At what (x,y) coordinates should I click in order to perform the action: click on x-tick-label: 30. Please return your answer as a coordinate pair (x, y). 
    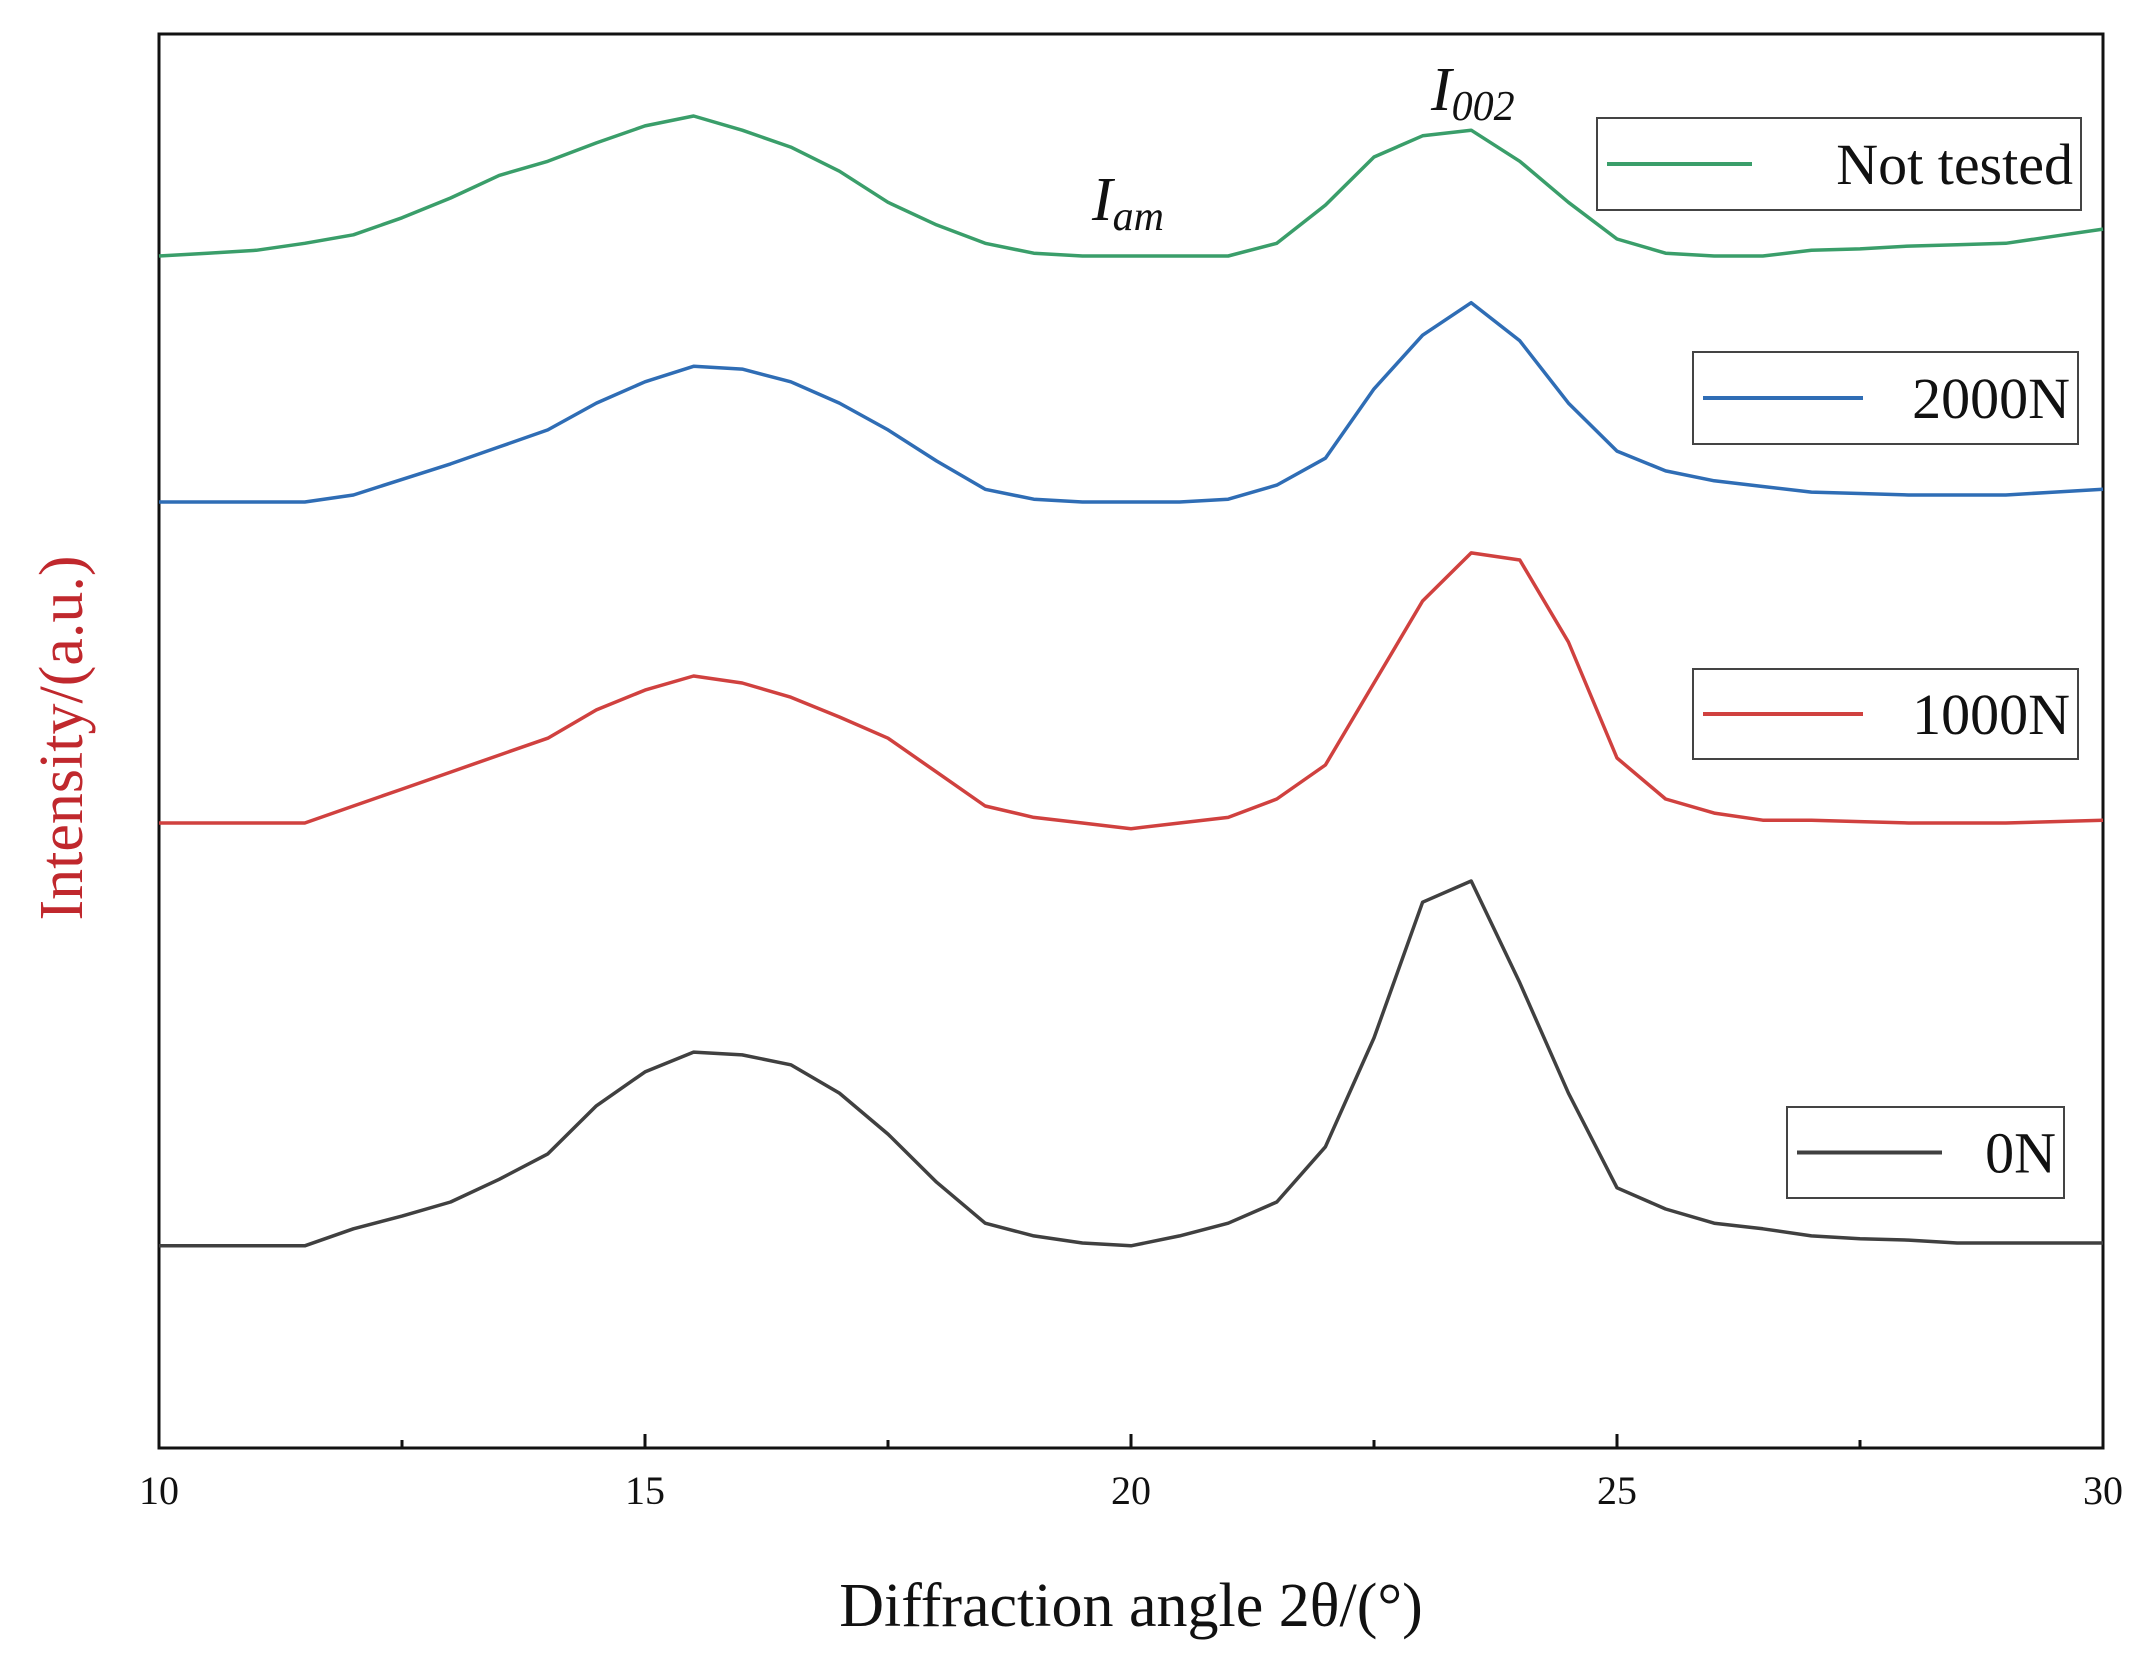
    Looking at the image, I should click on (2103, 1490).